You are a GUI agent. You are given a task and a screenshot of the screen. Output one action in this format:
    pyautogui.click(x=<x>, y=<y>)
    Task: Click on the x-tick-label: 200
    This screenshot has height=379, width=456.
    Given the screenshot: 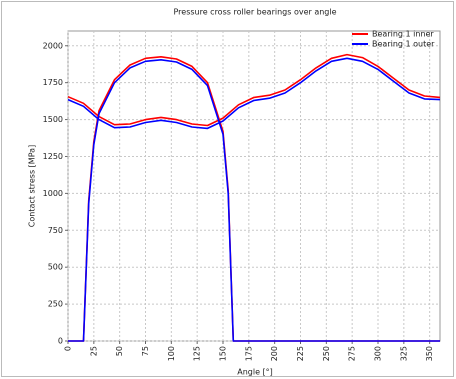 What is the action you would take?
    pyautogui.click(x=274, y=353)
    